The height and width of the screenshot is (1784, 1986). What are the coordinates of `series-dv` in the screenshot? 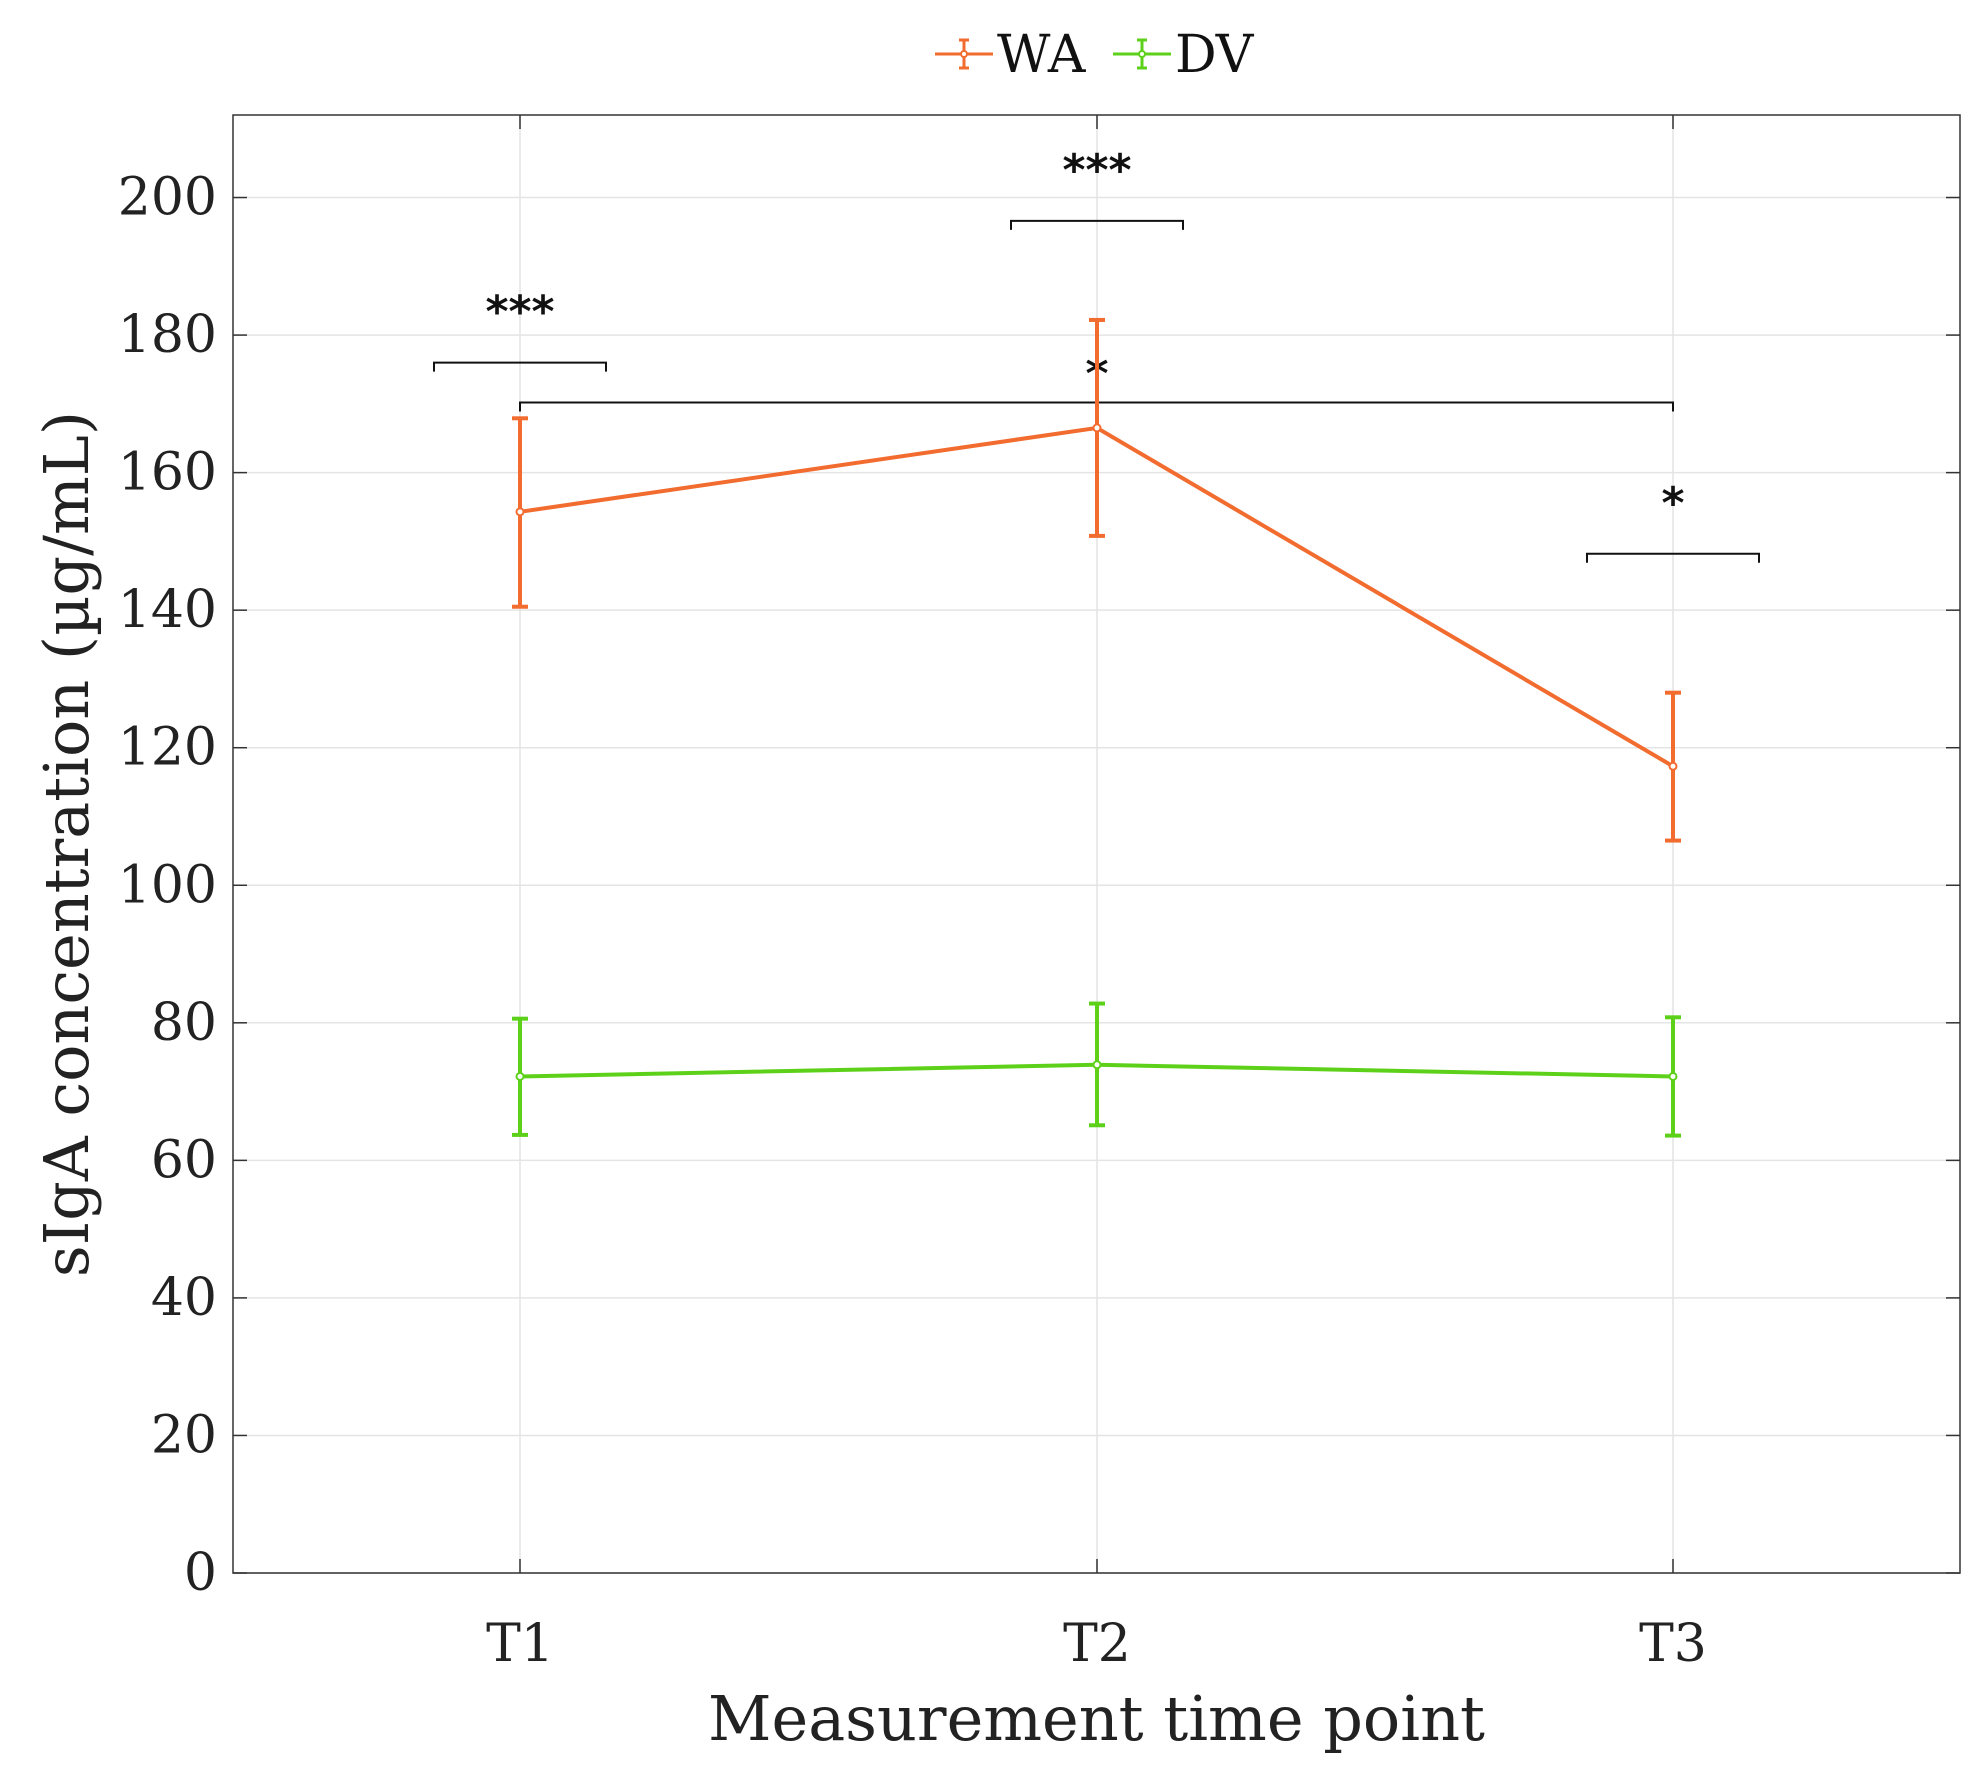 It's located at (1096, 1069).